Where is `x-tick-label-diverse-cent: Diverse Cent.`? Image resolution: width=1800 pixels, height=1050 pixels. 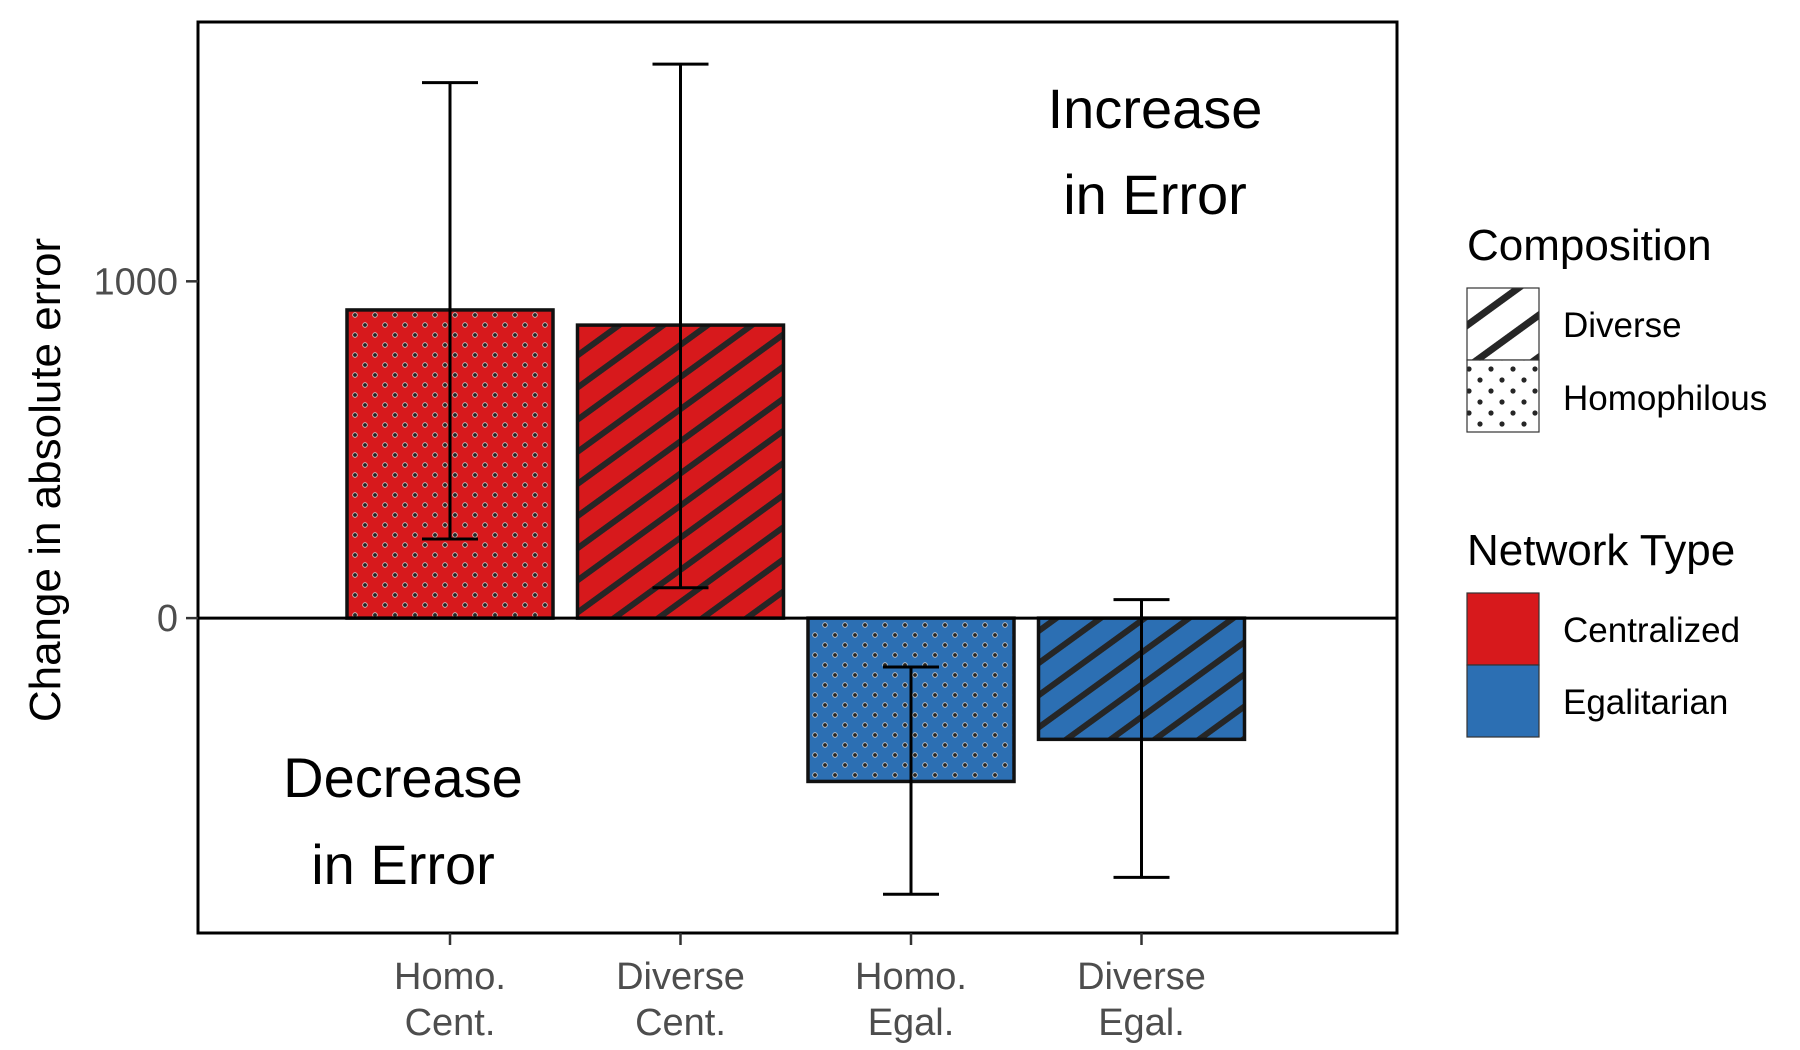 x-tick-label-diverse-cent: Diverse Cent. is located at coordinates (680, 1000).